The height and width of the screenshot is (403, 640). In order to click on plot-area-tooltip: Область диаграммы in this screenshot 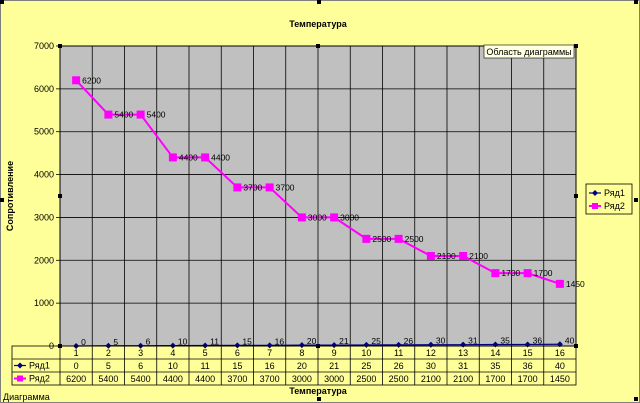, I will do `click(528, 52)`.